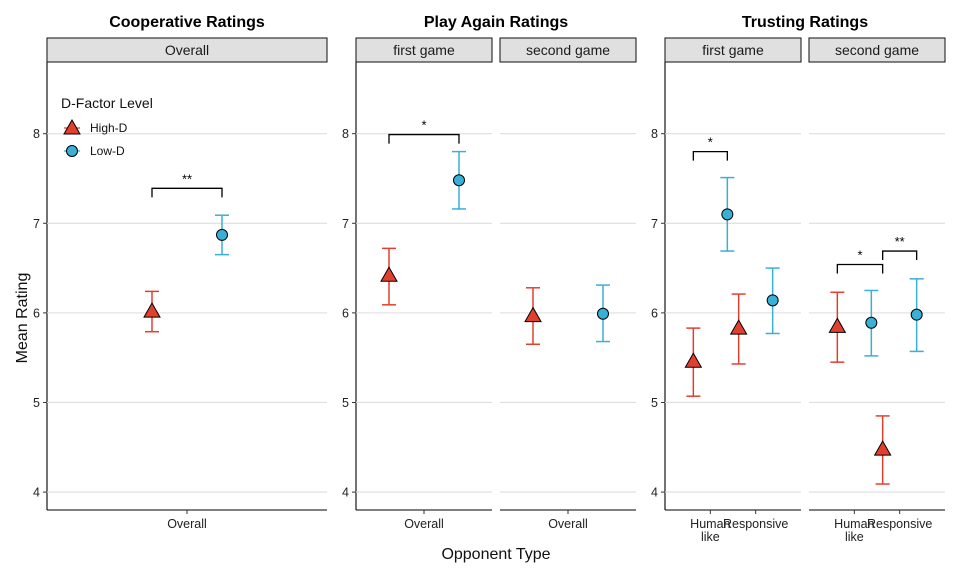 The width and height of the screenshot is (960, 576). I want to click on y-axis-title: Mean Rating, so click(22, 318).